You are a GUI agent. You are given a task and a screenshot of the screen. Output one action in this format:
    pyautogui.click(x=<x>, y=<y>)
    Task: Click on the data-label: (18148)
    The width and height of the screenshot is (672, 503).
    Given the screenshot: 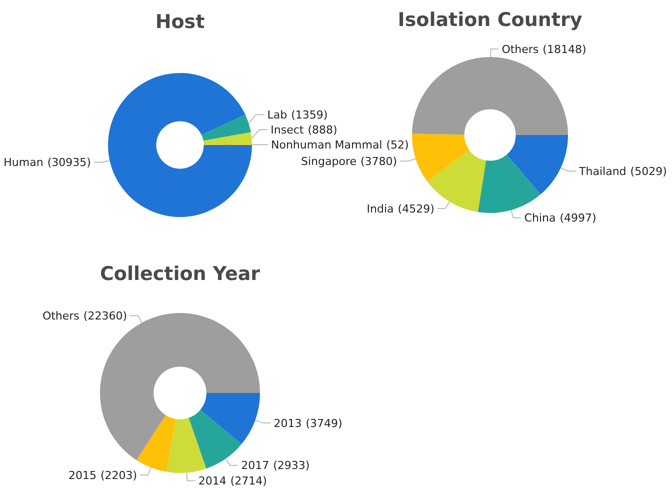 What is the action you would take?
    pyautogui.click(x=564, y=49)
    